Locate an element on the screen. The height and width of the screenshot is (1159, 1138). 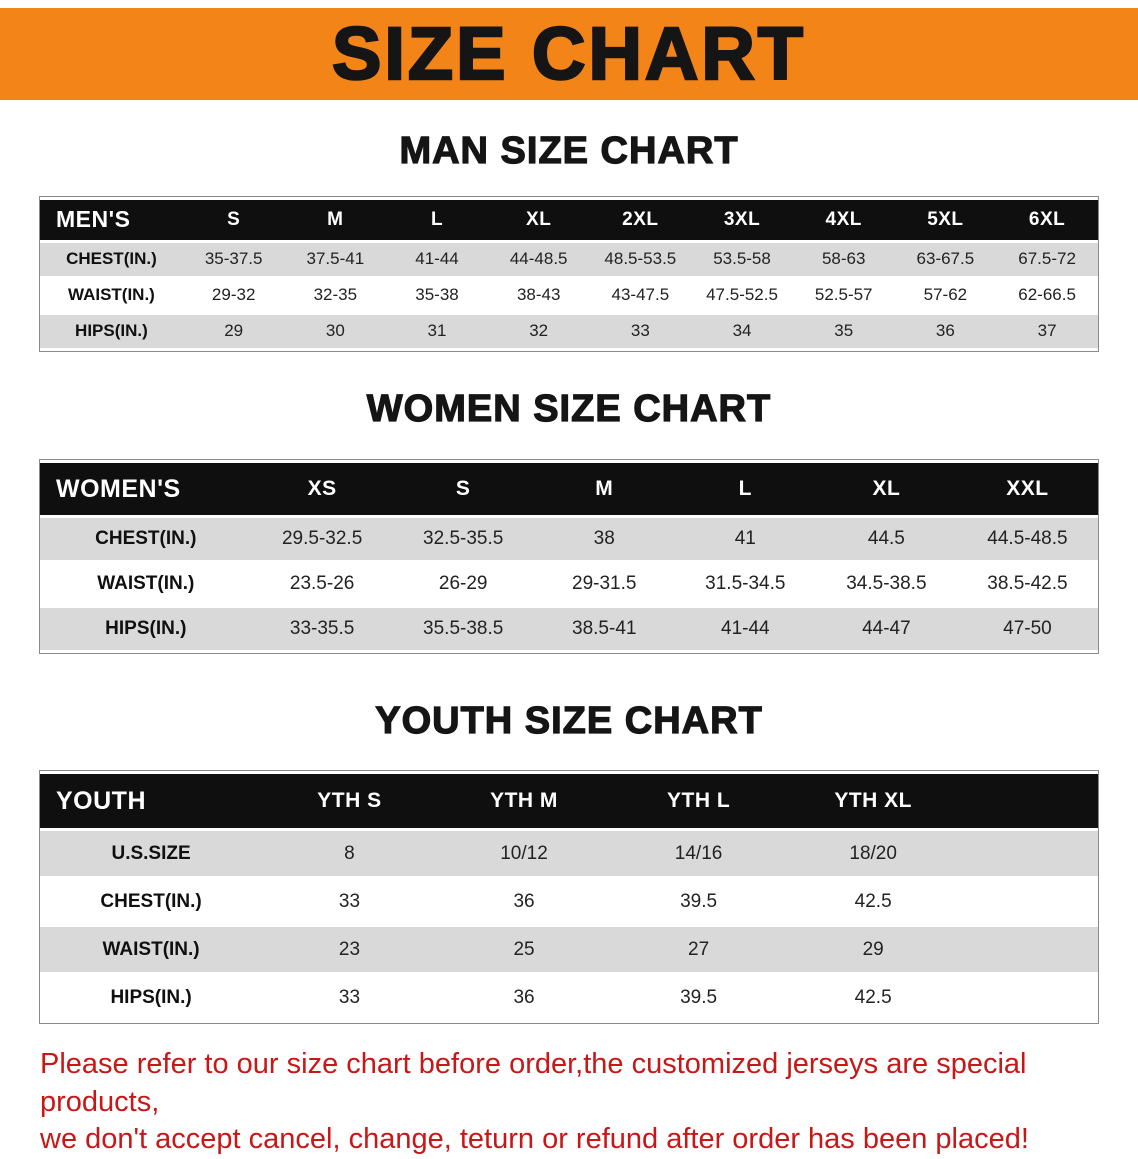
table-cell: 44-48.5 is located at coordinates (538, 259).